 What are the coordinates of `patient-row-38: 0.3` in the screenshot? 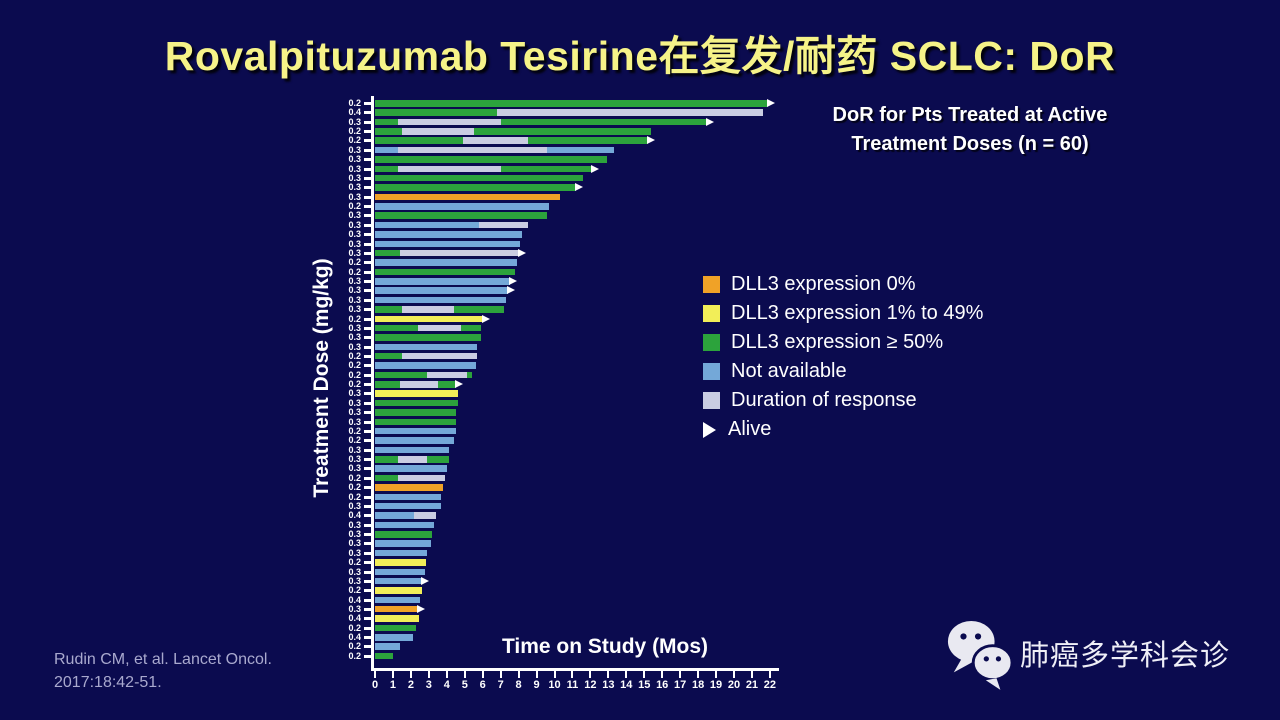 It's located at (575, 450).